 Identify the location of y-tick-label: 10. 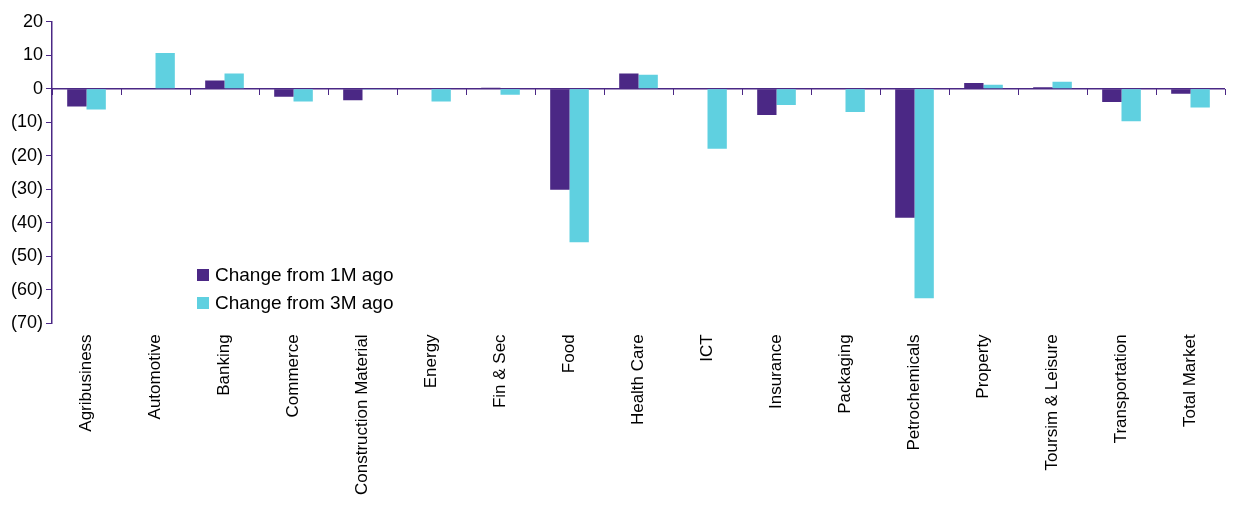
(33, 54).